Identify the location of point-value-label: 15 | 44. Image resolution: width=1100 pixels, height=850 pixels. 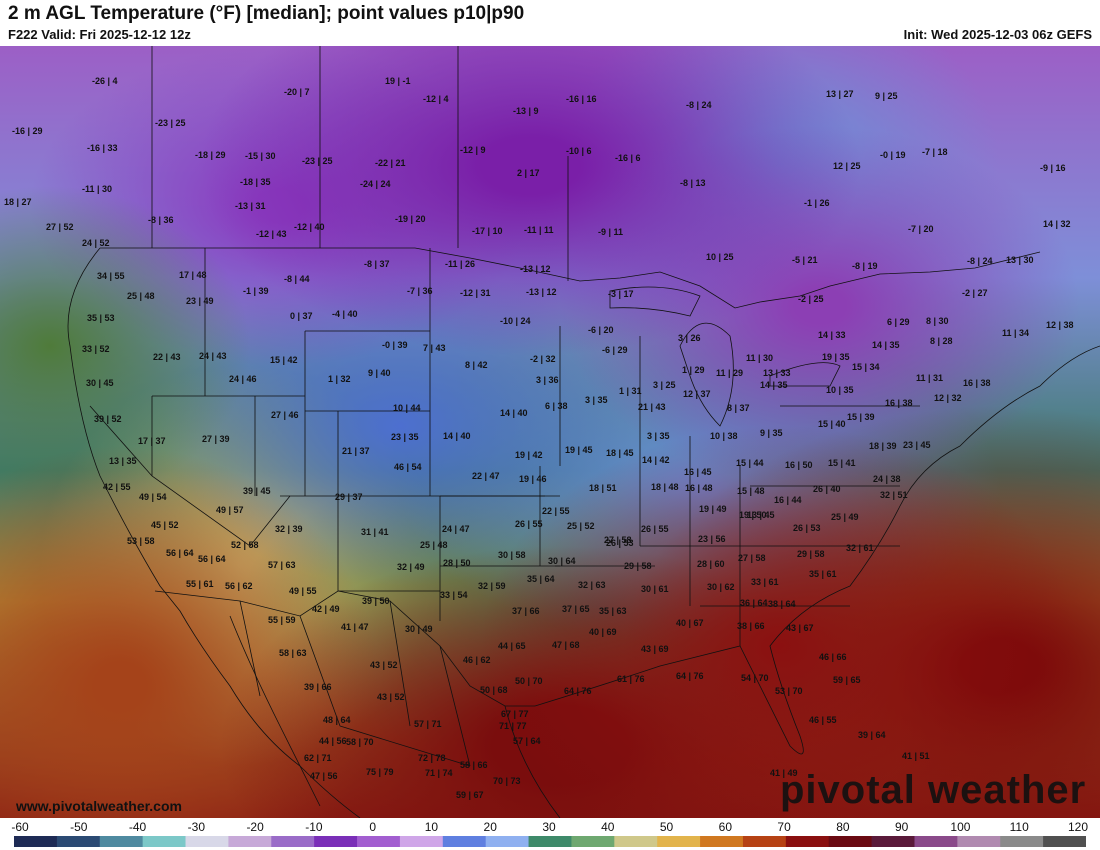
(750, 463).